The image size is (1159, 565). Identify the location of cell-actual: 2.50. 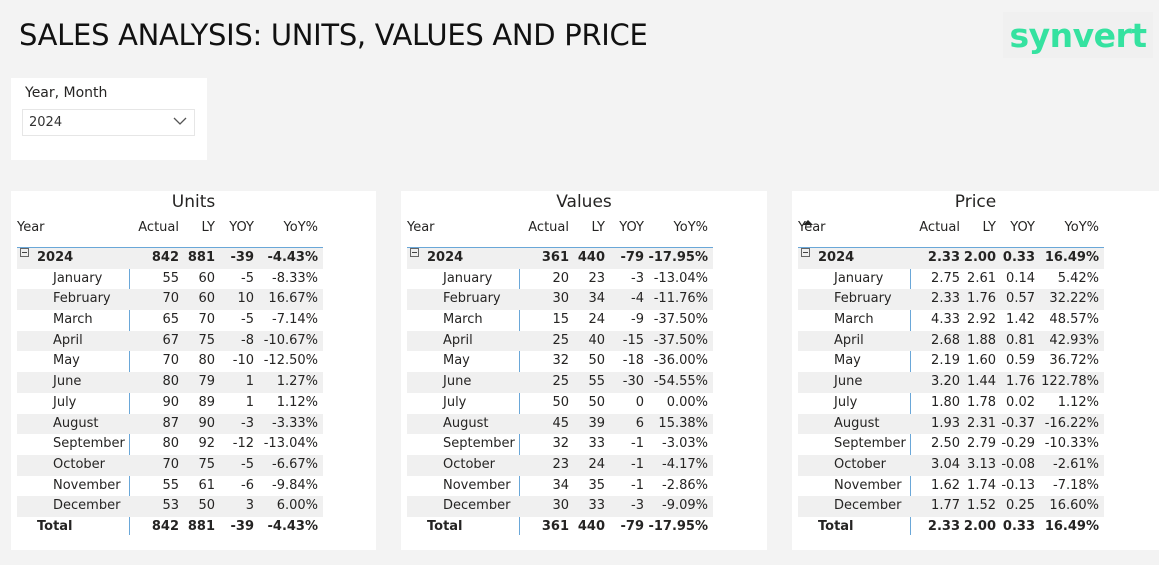
(945, 444).